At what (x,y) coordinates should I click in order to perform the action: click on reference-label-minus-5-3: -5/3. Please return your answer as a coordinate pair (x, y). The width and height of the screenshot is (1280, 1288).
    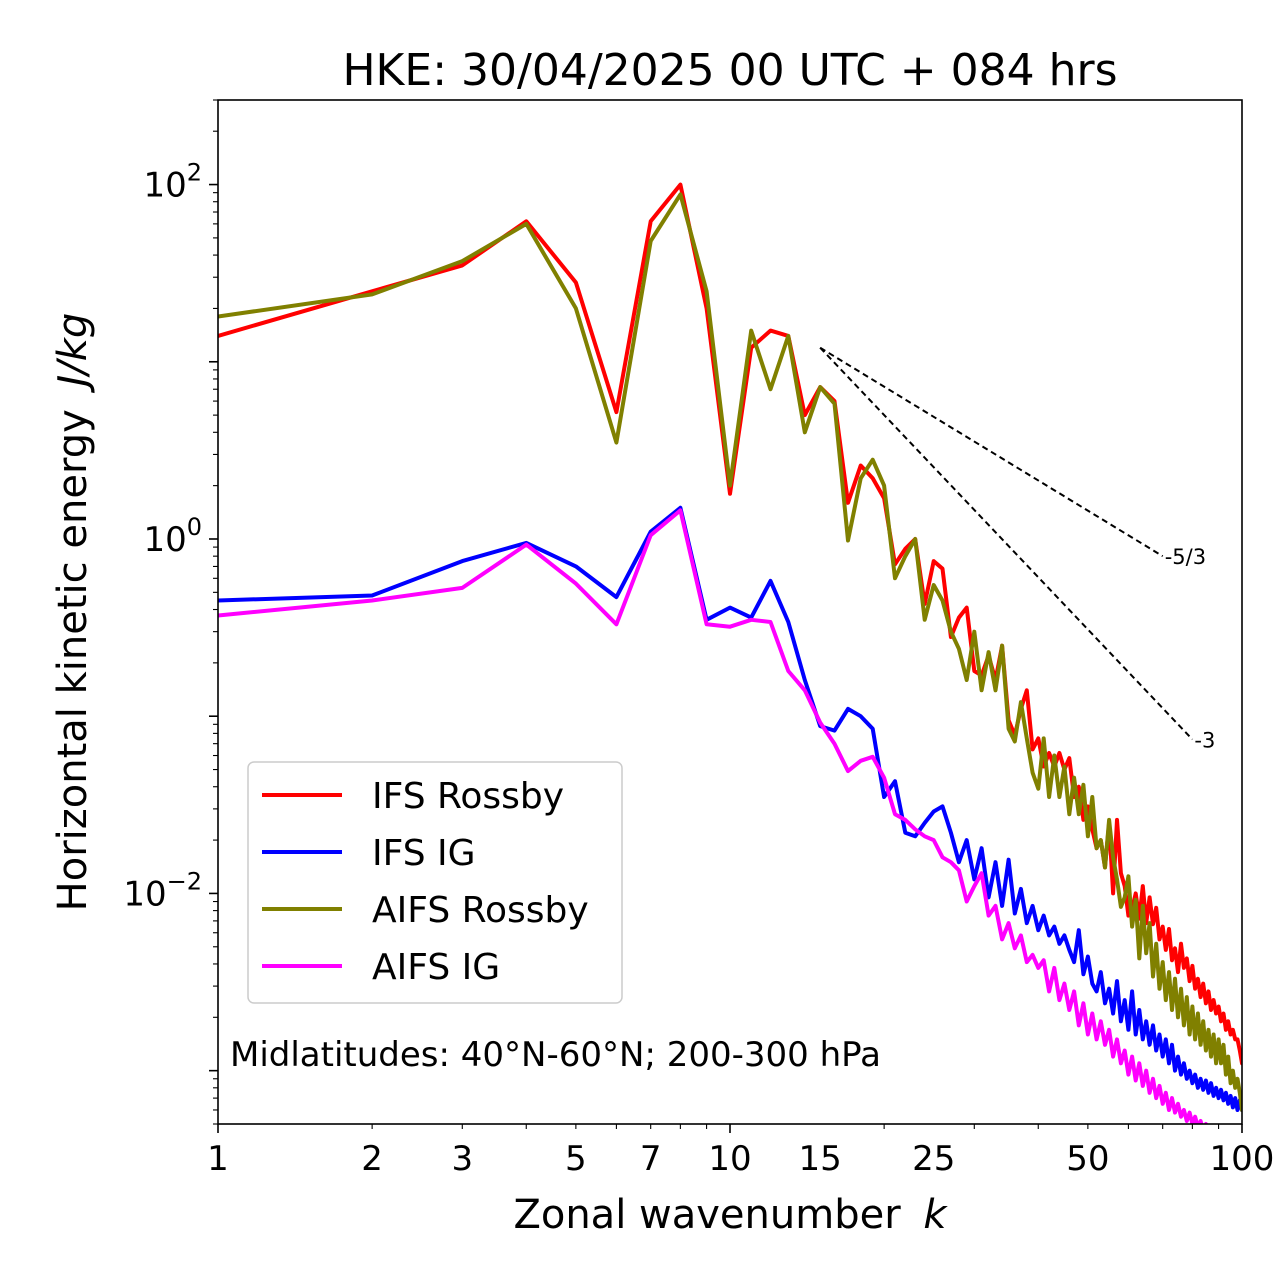
    Looking at the image, I should click on (1185, 557).